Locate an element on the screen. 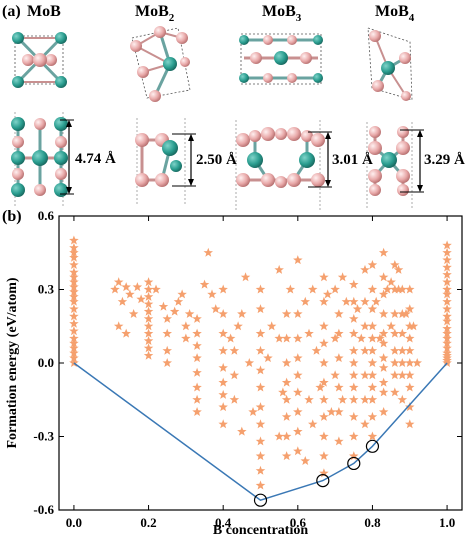 The width and height of the screenshot is (474, 540). x-tick-label: 0.6 is located at coordinates (298, 522).